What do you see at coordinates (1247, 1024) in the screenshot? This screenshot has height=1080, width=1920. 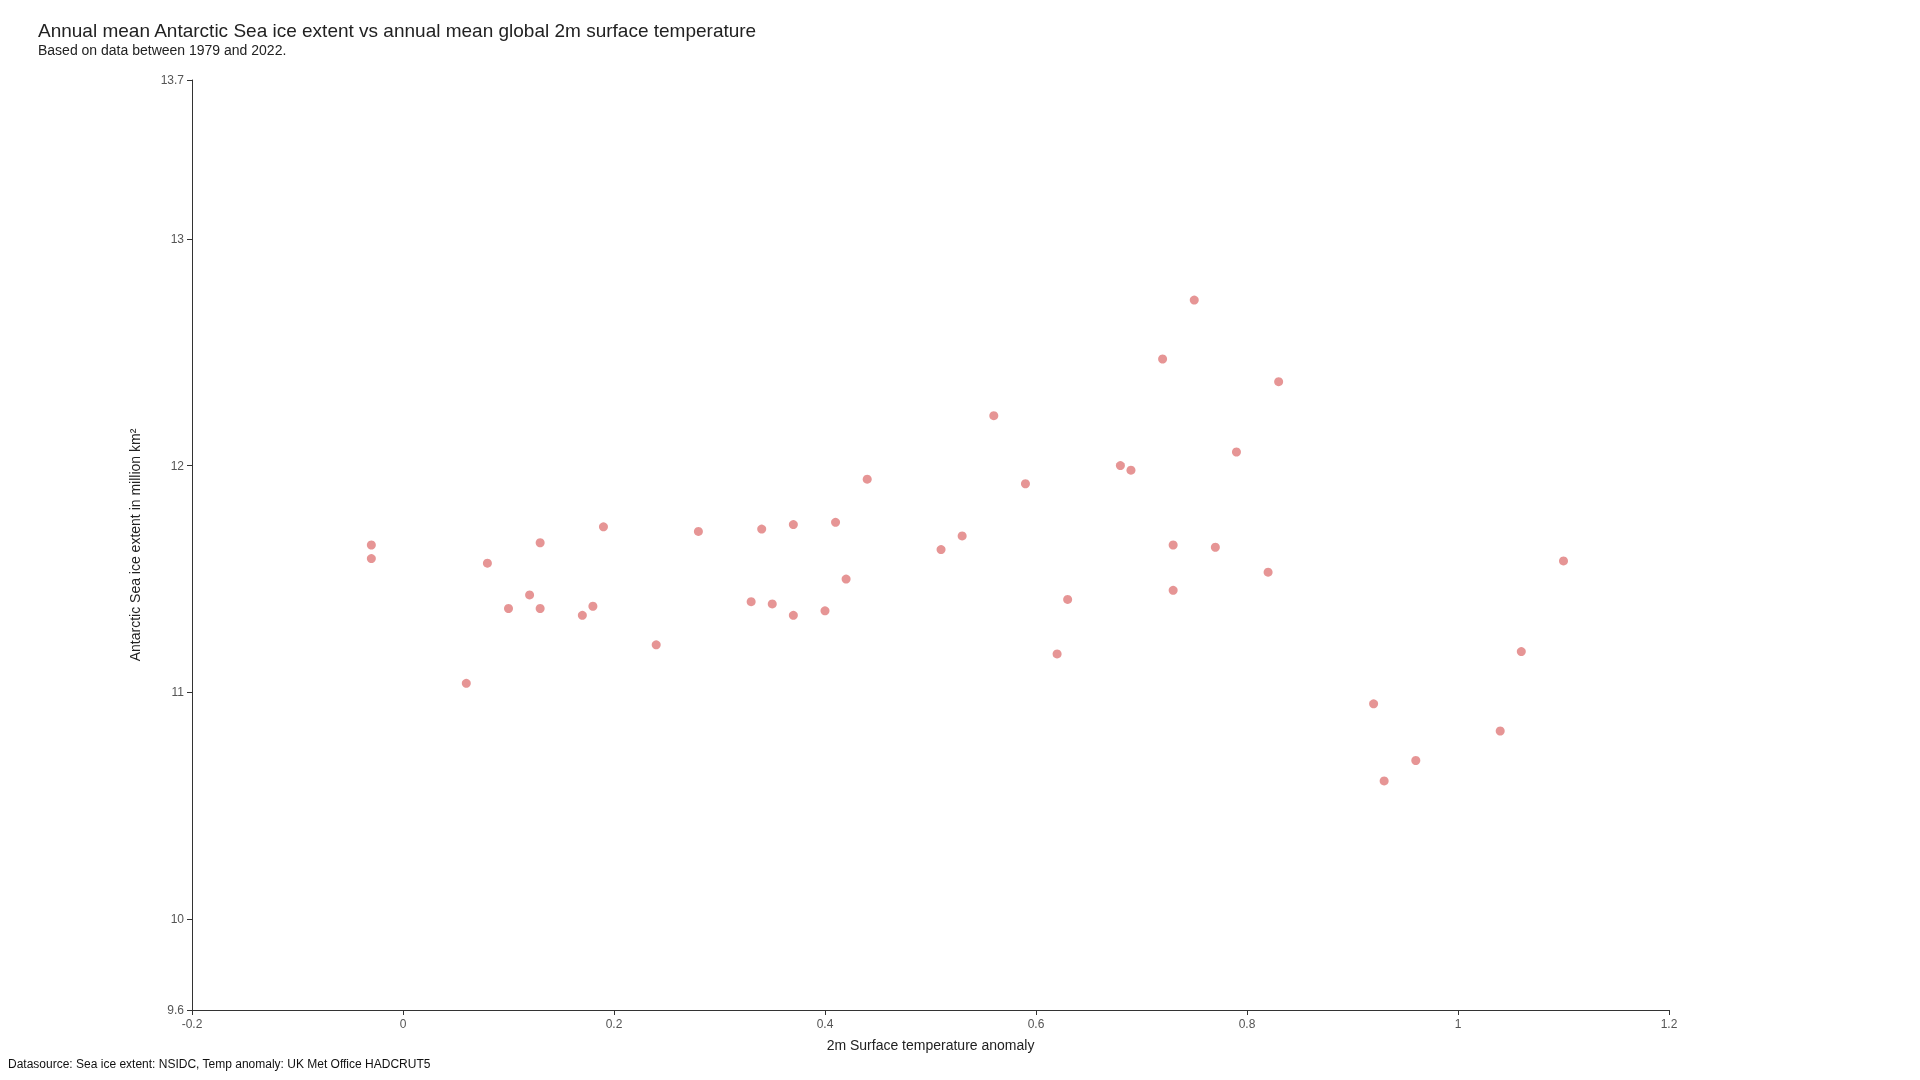 I see `x-tick-label: 0.8` at bounding box center [1247, 1024].